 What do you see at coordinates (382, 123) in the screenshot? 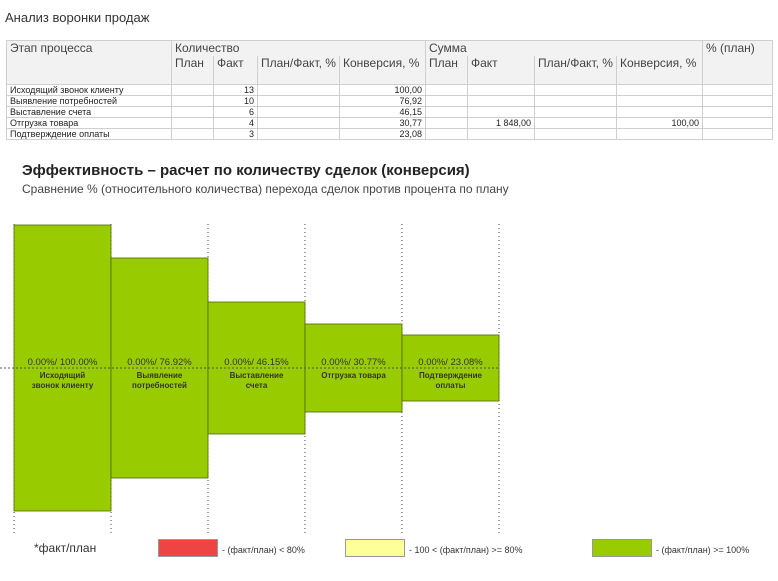
I see `cell-qty-conversion: 30,77` at bounding box center [382, 123].